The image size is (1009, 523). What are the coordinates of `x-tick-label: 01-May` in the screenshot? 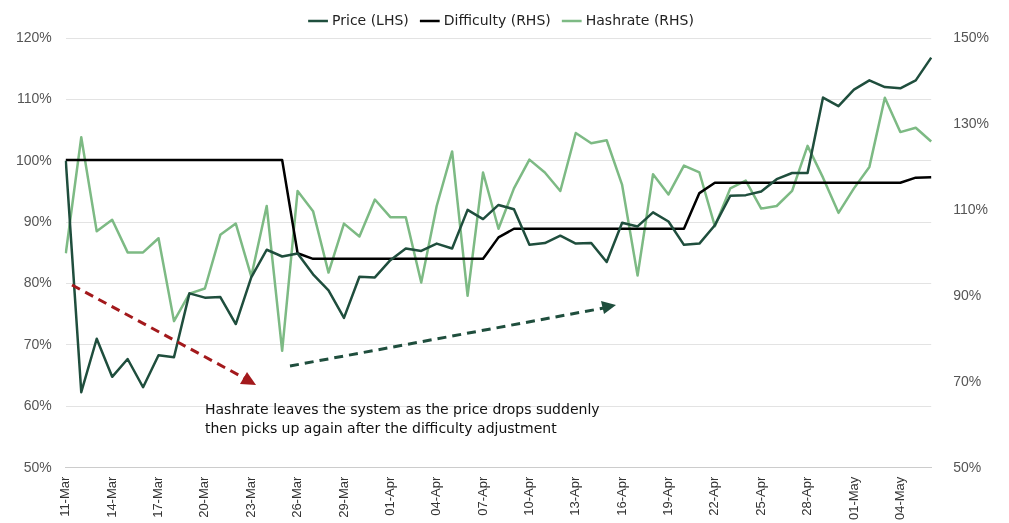 It's located at (853, 498).